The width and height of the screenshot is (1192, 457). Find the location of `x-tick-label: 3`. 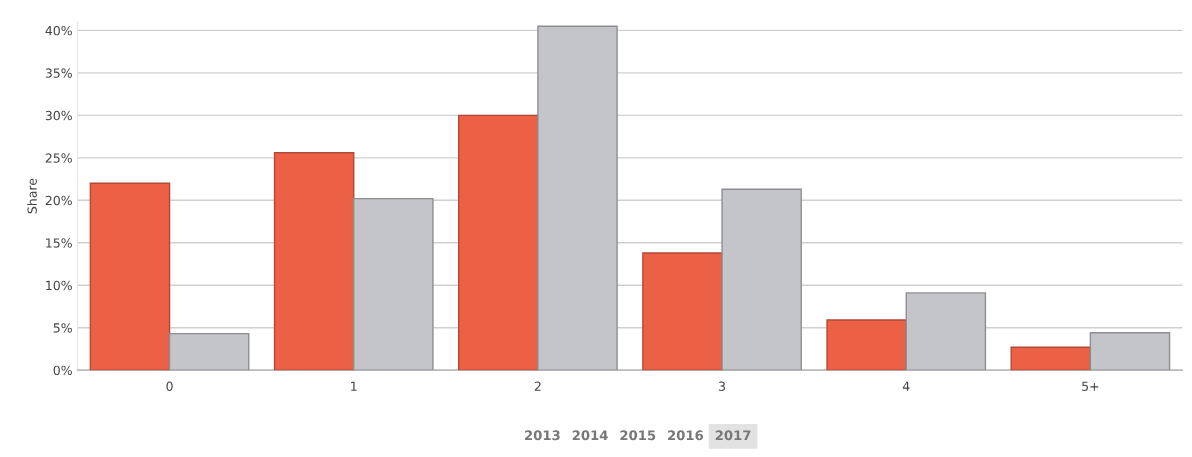

x-tick-label: 3 is located at coordinates (722, 386).